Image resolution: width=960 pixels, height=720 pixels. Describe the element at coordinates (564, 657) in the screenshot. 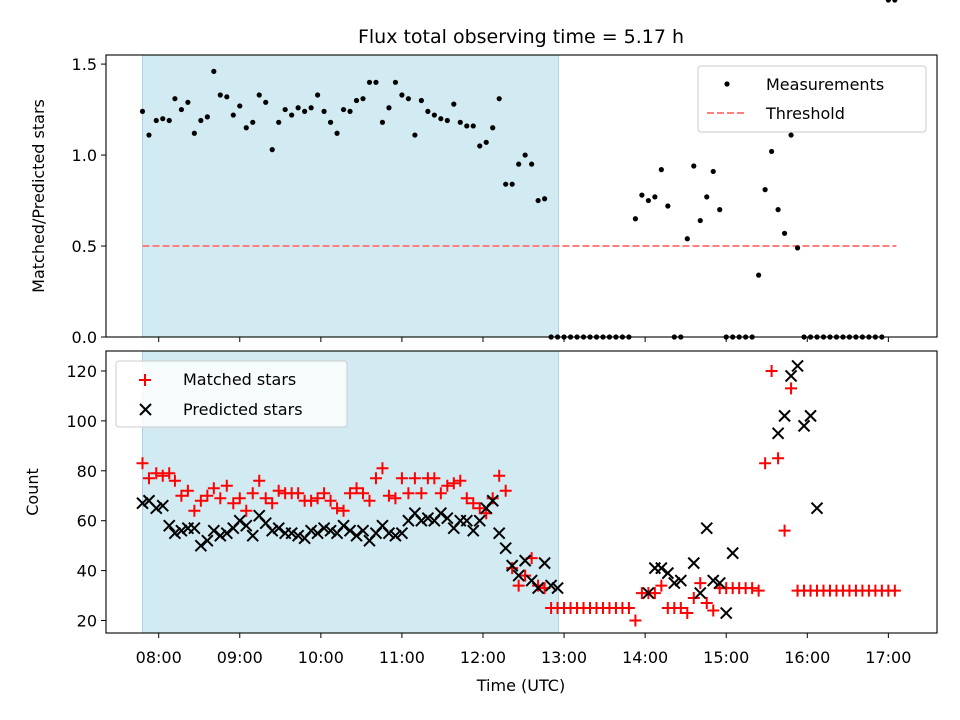

I see `x-tick-label: 13:00` at that location.